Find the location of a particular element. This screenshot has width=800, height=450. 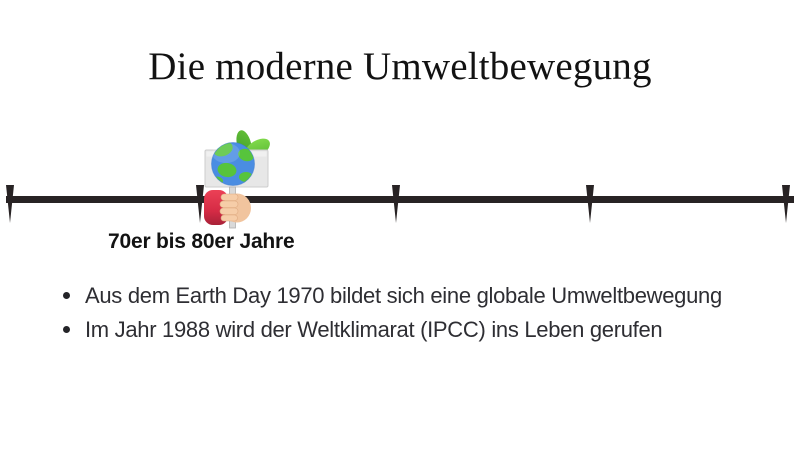

timeline-bar is located at coordinates (400, 199).